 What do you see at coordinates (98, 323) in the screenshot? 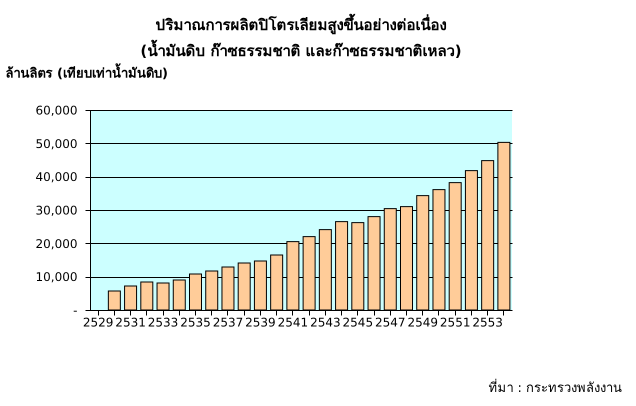
I see `x-tick-label: 2529` at bounding box center [98, 323].